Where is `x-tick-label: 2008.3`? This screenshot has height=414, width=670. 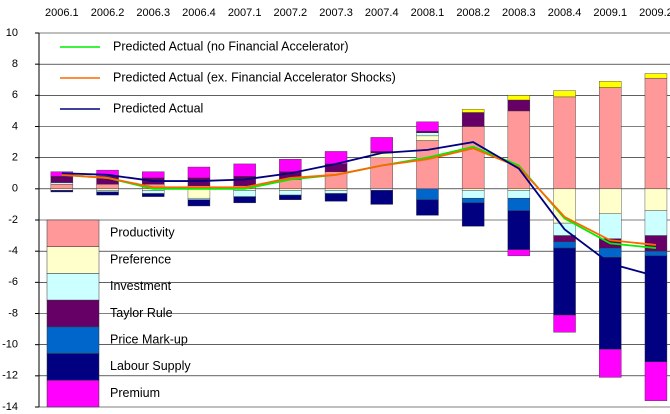
x-tick-label: 2008.3 is located at coordinates (519, 13).